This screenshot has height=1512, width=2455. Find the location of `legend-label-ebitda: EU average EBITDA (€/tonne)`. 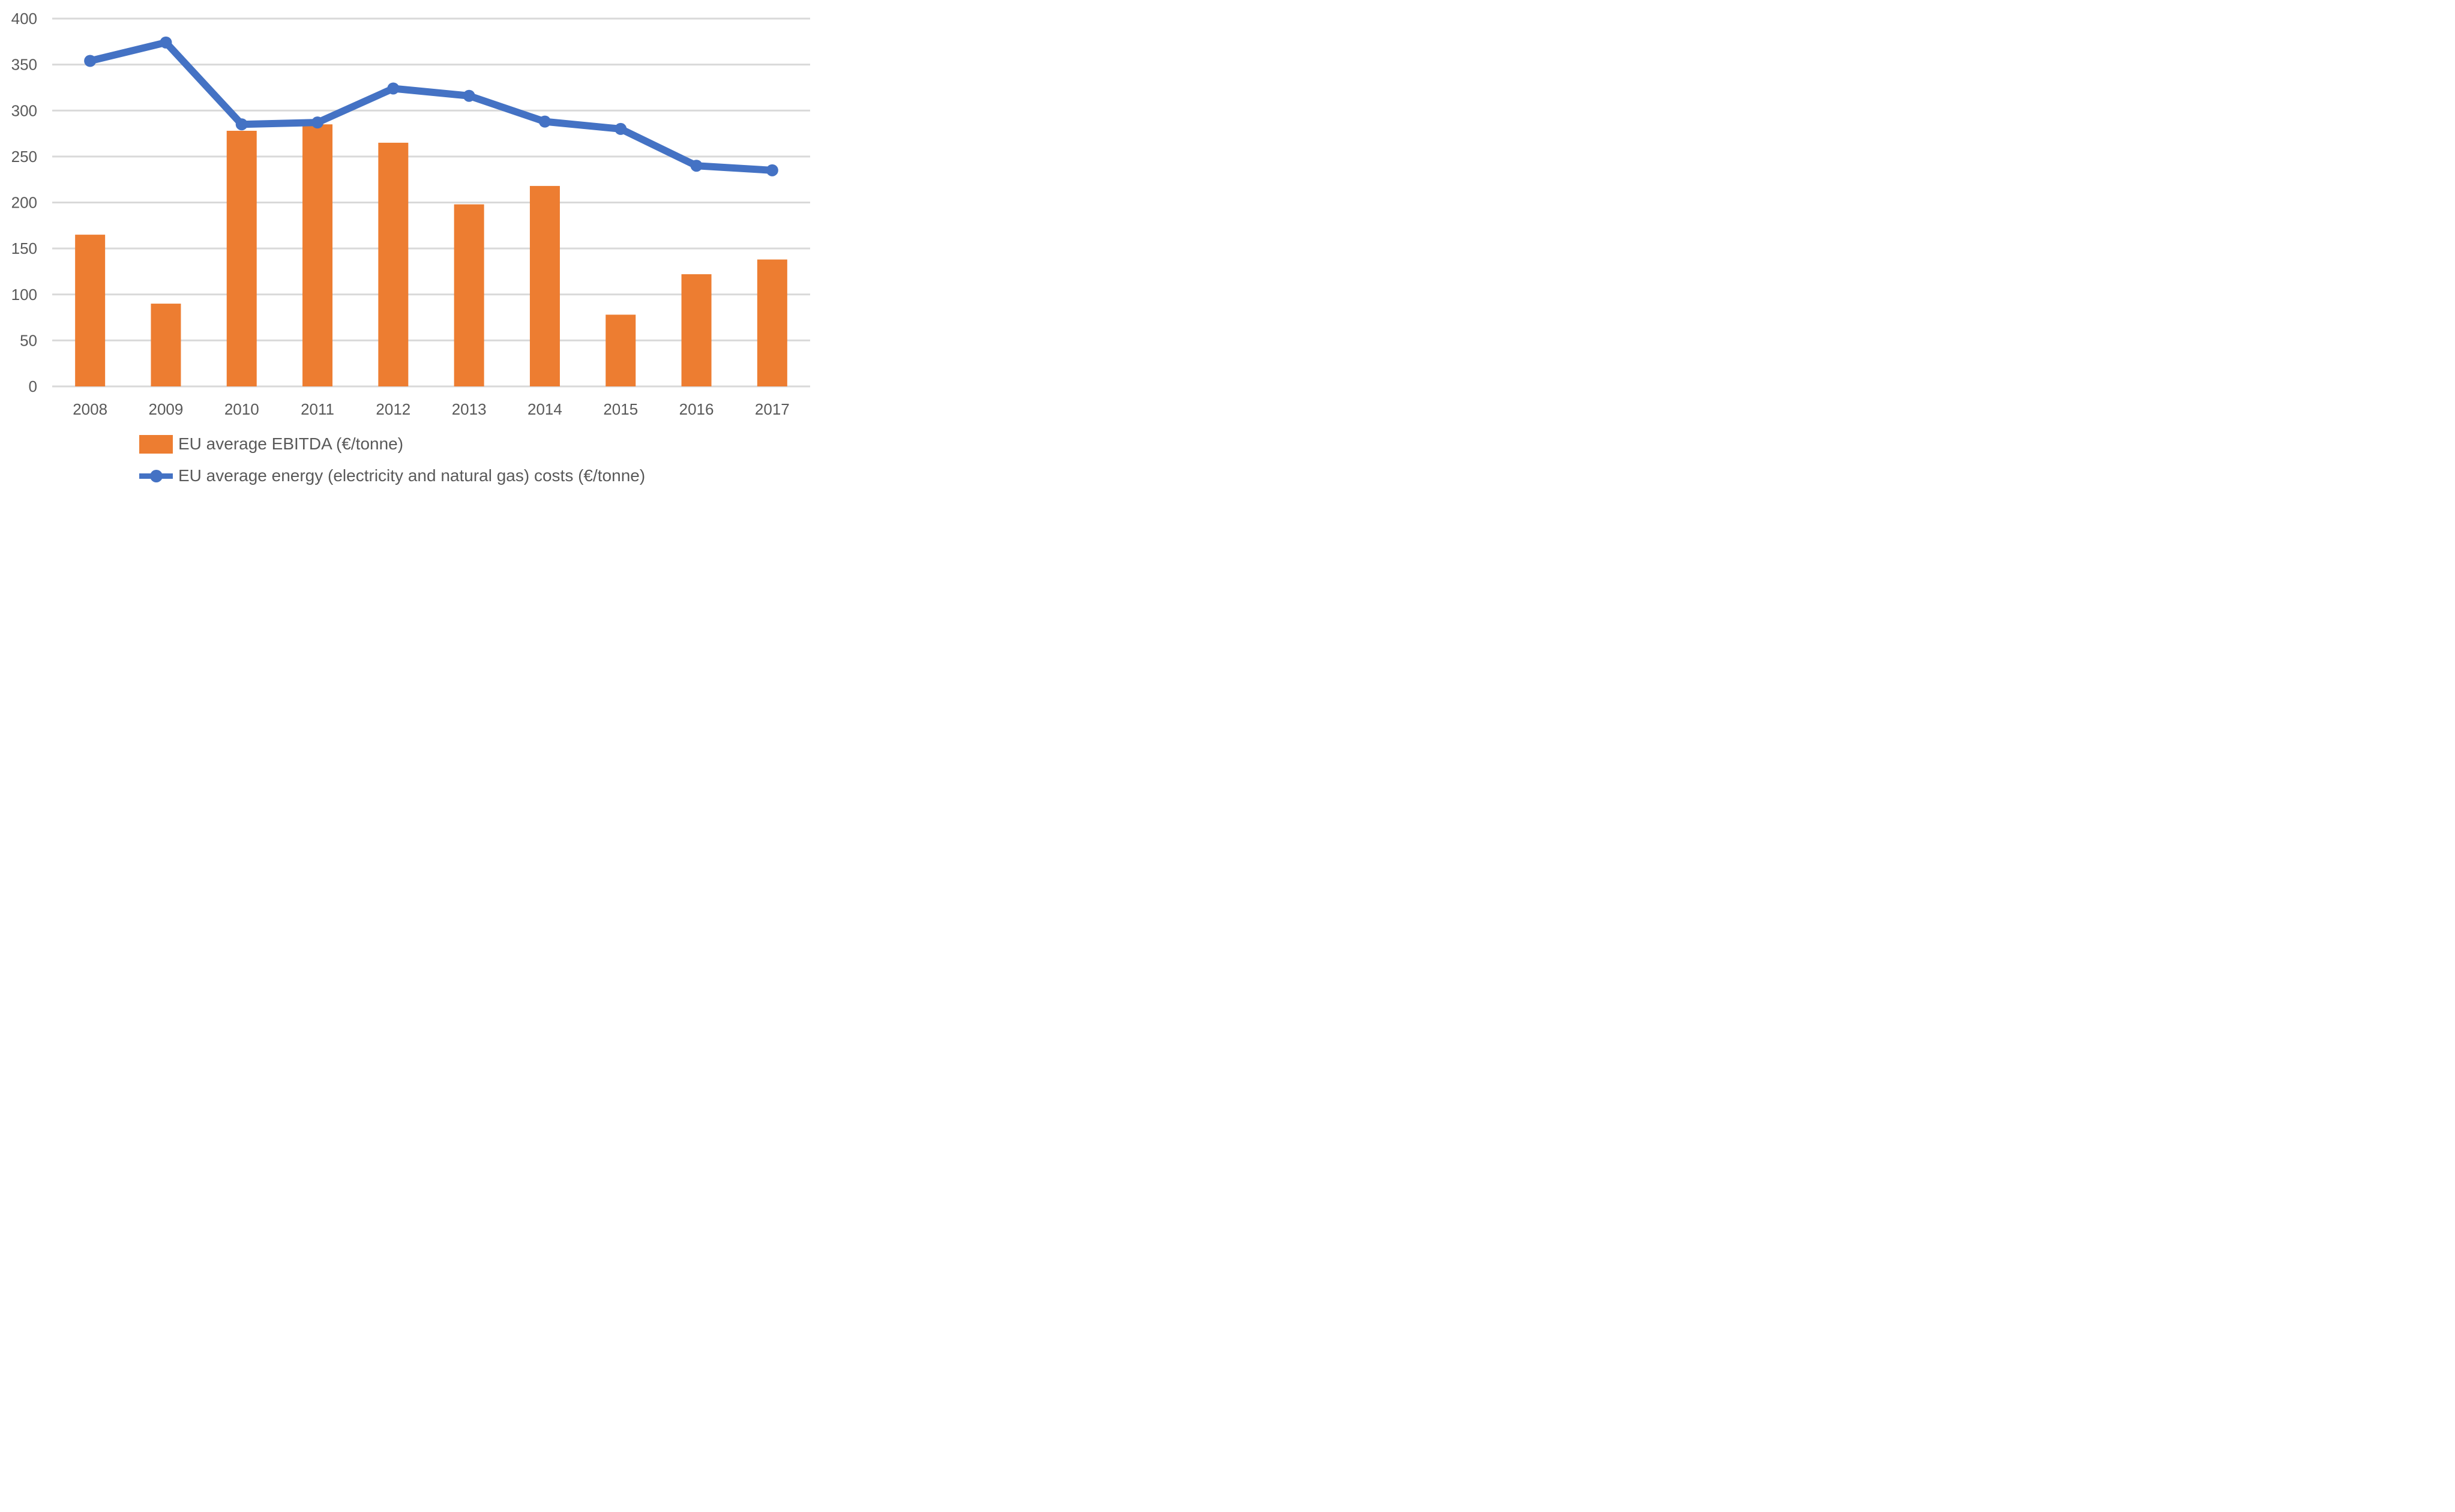

legend-label-ebitda: EU average EBITDA (€/tonne) is located at coordinates (291, 444).